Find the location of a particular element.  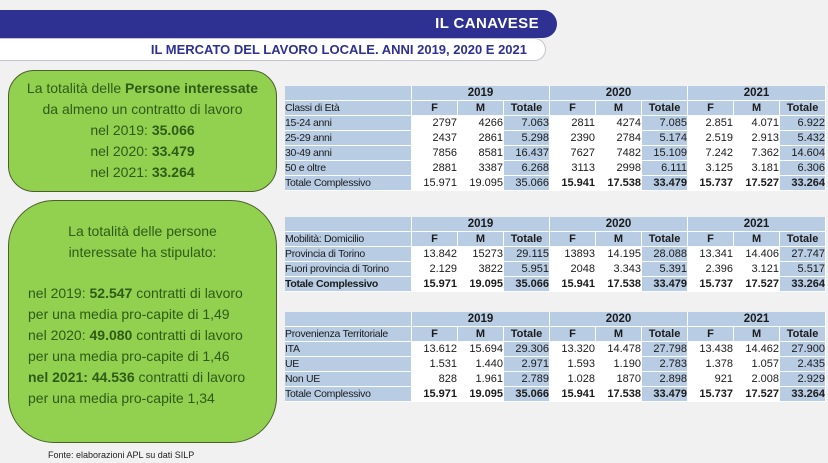

callout-line: nel 2019: 35.066 is located at coordinates (142, 130).